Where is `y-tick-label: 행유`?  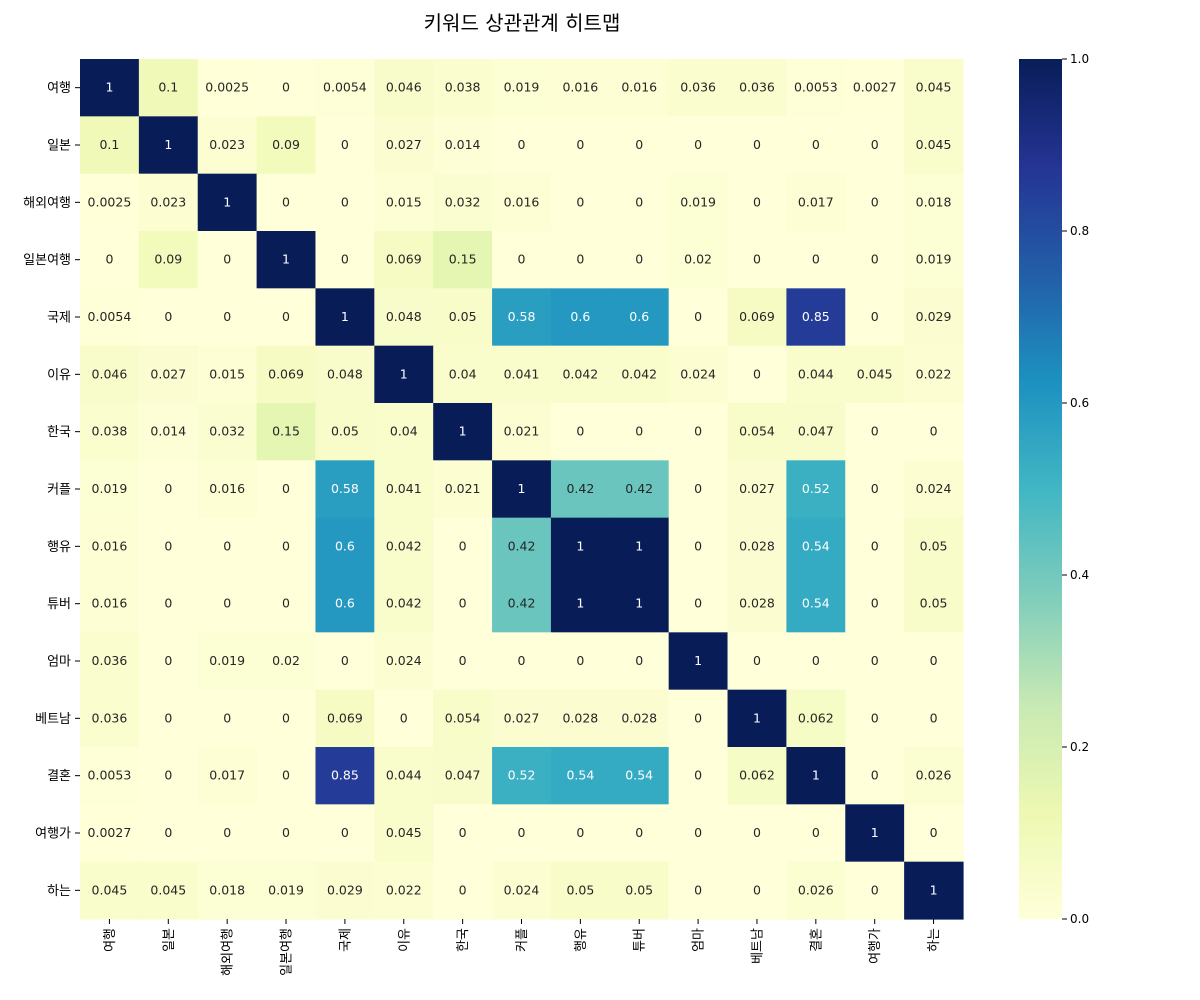 y-tick-label: 행유 is located at coordinates (59, 547).